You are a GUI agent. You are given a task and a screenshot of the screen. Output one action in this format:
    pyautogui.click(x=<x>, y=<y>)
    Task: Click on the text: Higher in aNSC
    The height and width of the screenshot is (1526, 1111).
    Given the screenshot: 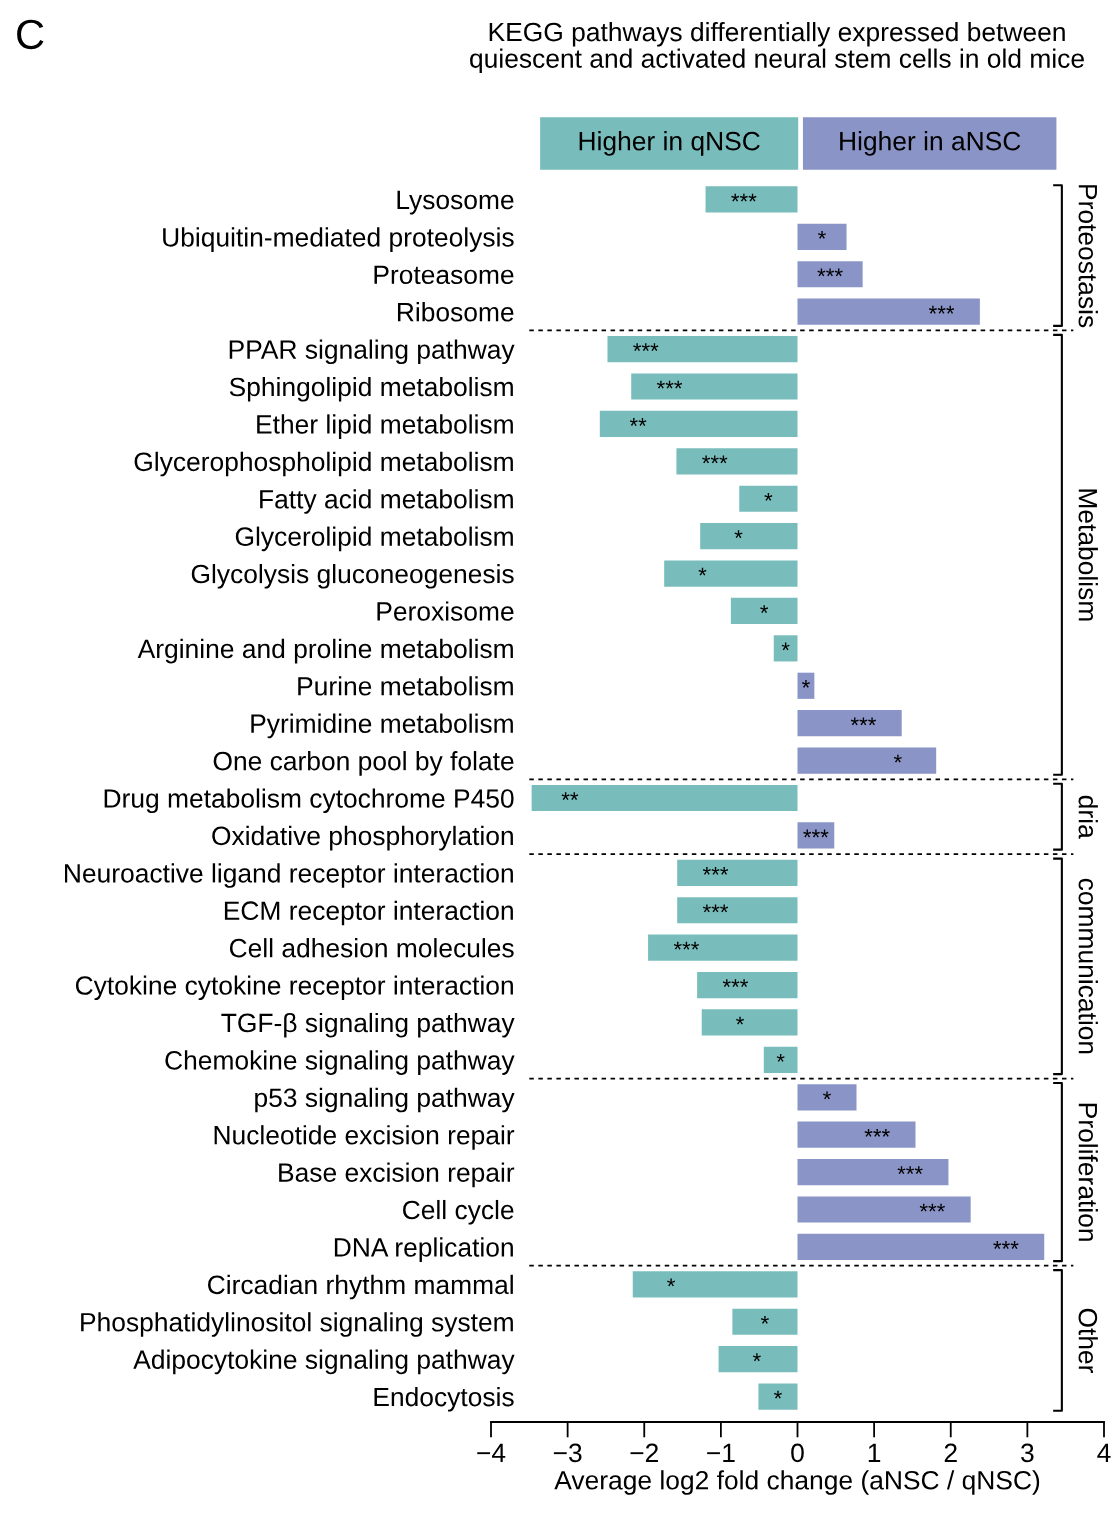 What is the action you would take?
    pyautogui.click(x=930, y=143)
    